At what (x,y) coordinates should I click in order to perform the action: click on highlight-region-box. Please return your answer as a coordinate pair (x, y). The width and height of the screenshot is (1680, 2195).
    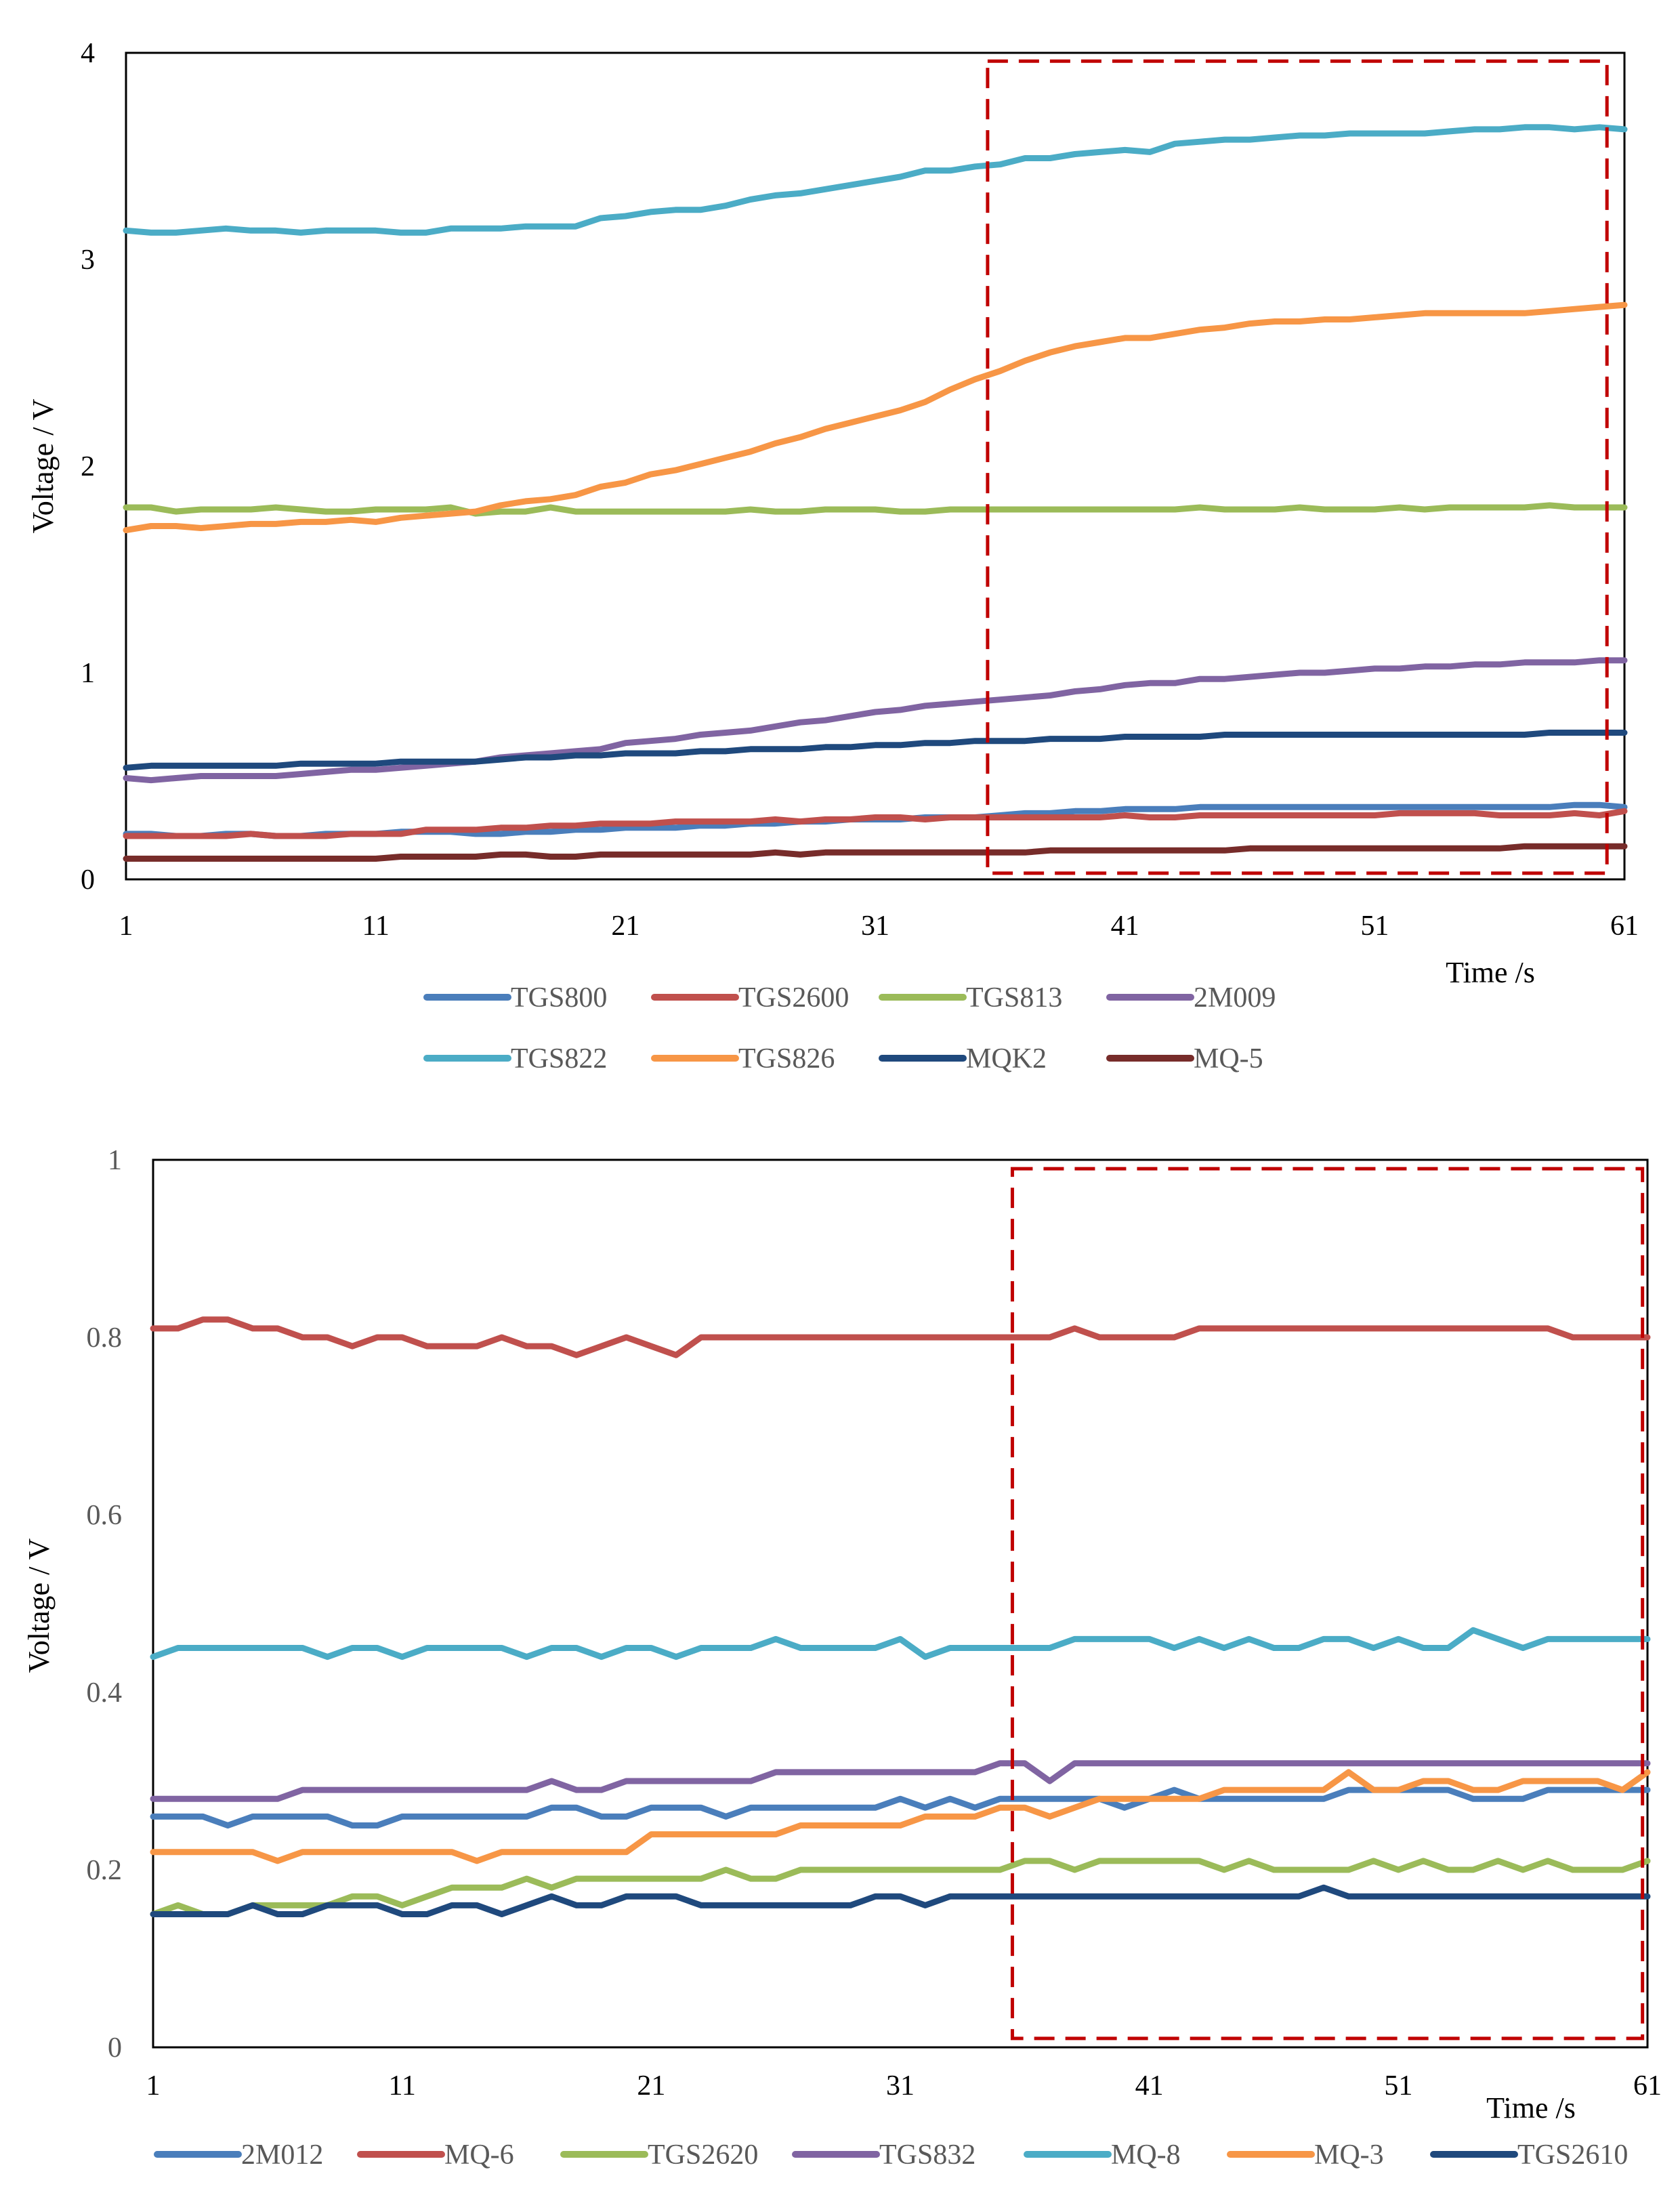
    Looking at the image, I should click on (1297, 467).